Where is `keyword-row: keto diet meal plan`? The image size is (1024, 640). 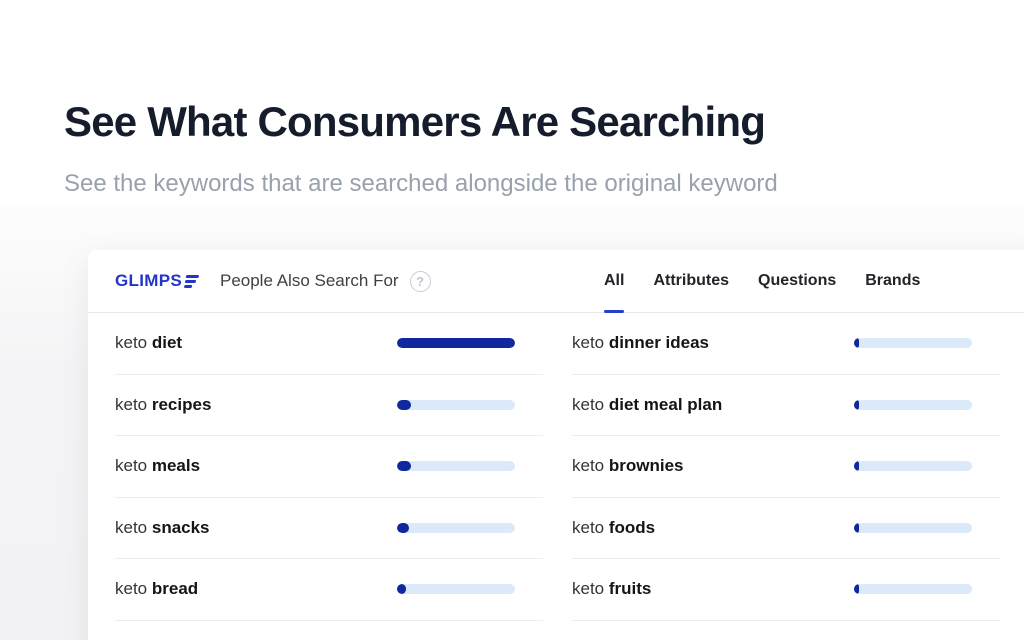
keyword-row: keto diet meal plan is located at coordinates (786, 405).